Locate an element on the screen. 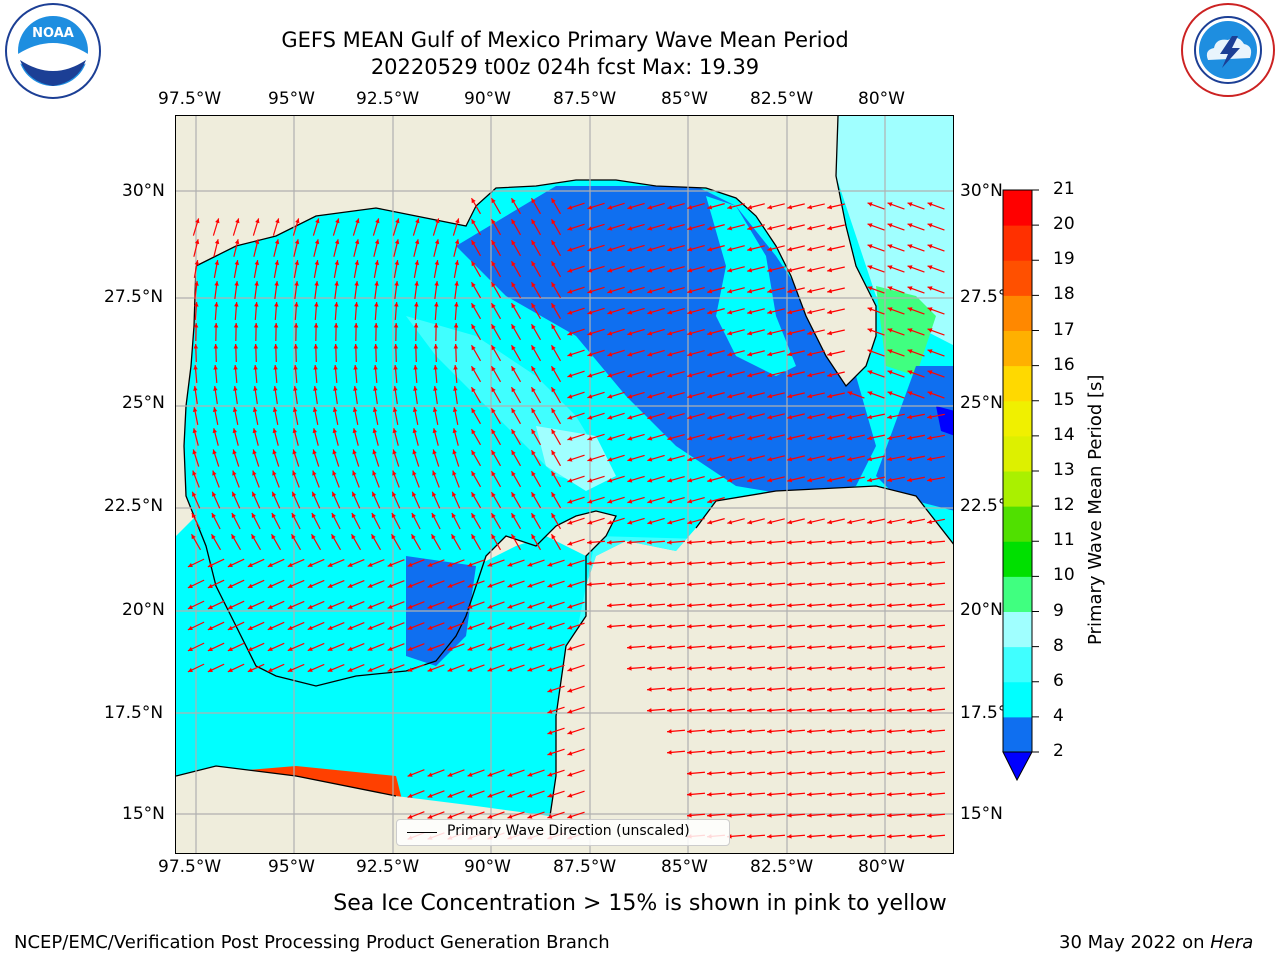 Image resolution: width=1280 pixels, height=960 pixels. colorbar-tick-label: 6 is located at coordinates (1058, 680).